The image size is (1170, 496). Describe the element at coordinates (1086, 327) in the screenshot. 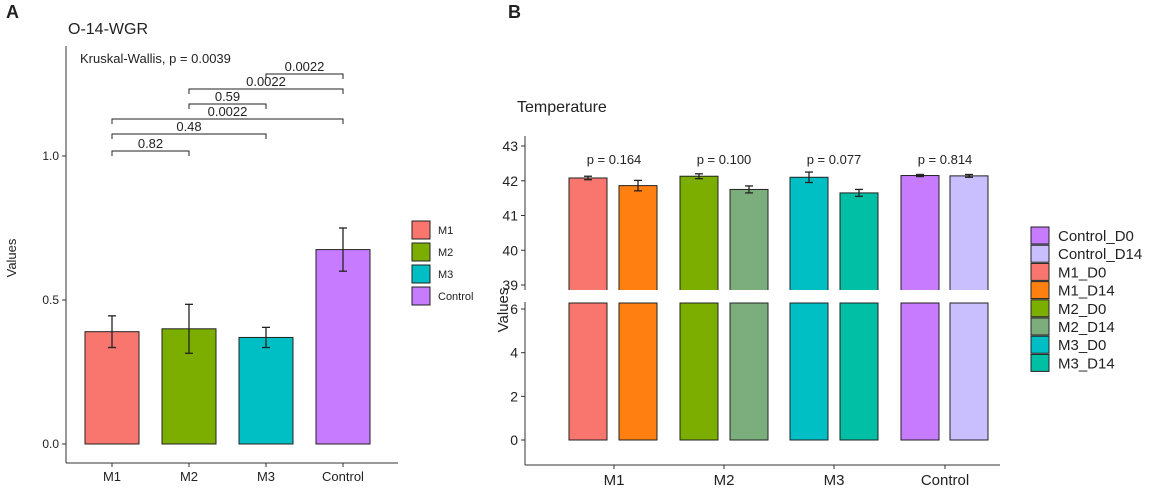

I see `panel-b-legend-label: M2_D14` at that location.